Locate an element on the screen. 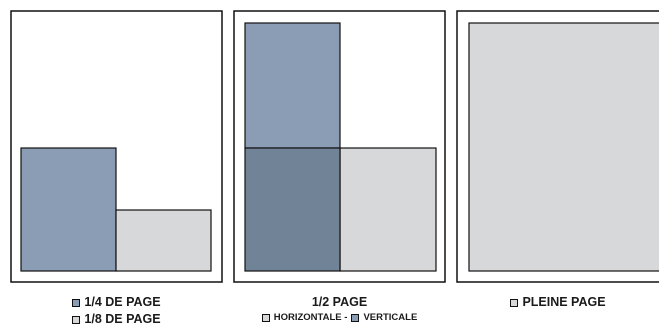 This screenshot has width=659, height=329. legend-text-quarter: 1/4 DE PAGE is located at coordinates (122, 302).